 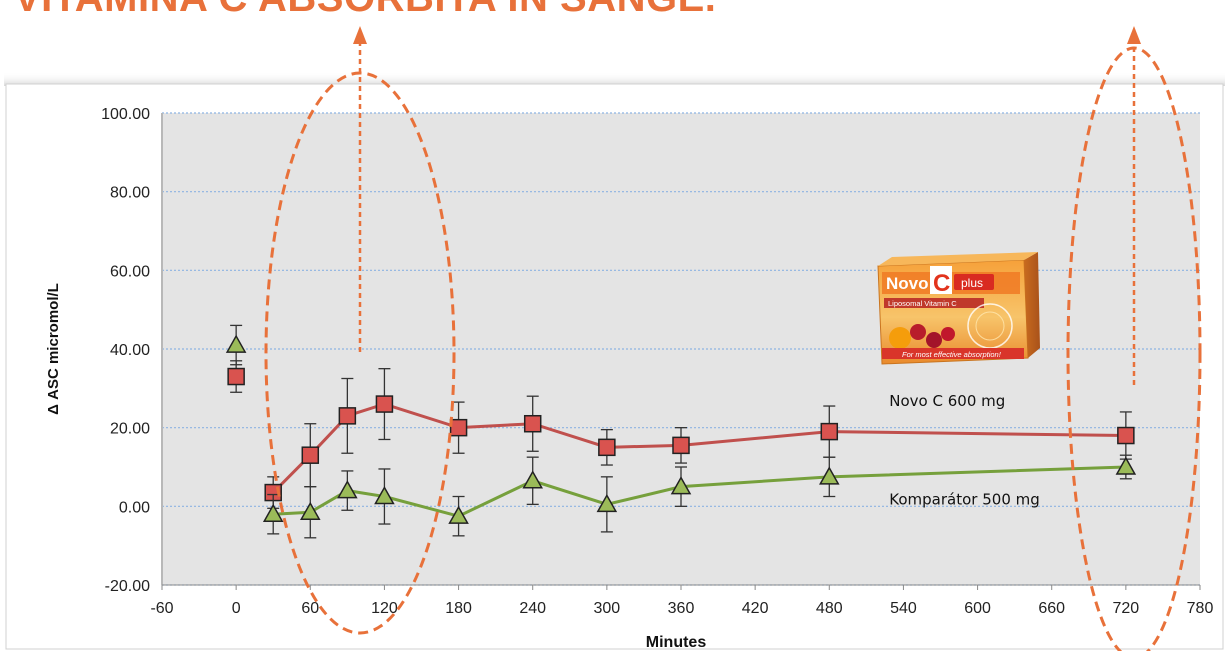 What do you see at coordinates (607, 608) in the screenshot?
I see `x-tick-label: 300` at bounding box center [607, 608].